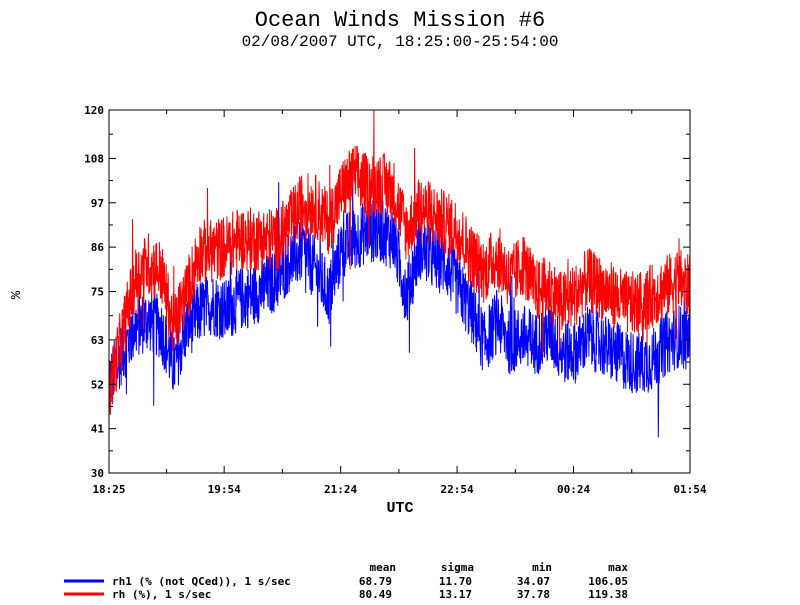 This screenshot has height=605, width=800. Describe the element at coordinates (340, 489) in the screenshot. I see `x-tick-label-2: 21:24` at that location.